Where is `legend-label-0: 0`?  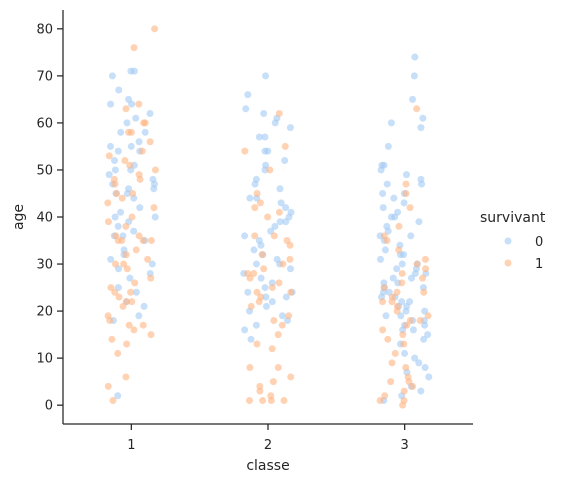 legend-label-0: 0 is located at coordinates (539, 242).